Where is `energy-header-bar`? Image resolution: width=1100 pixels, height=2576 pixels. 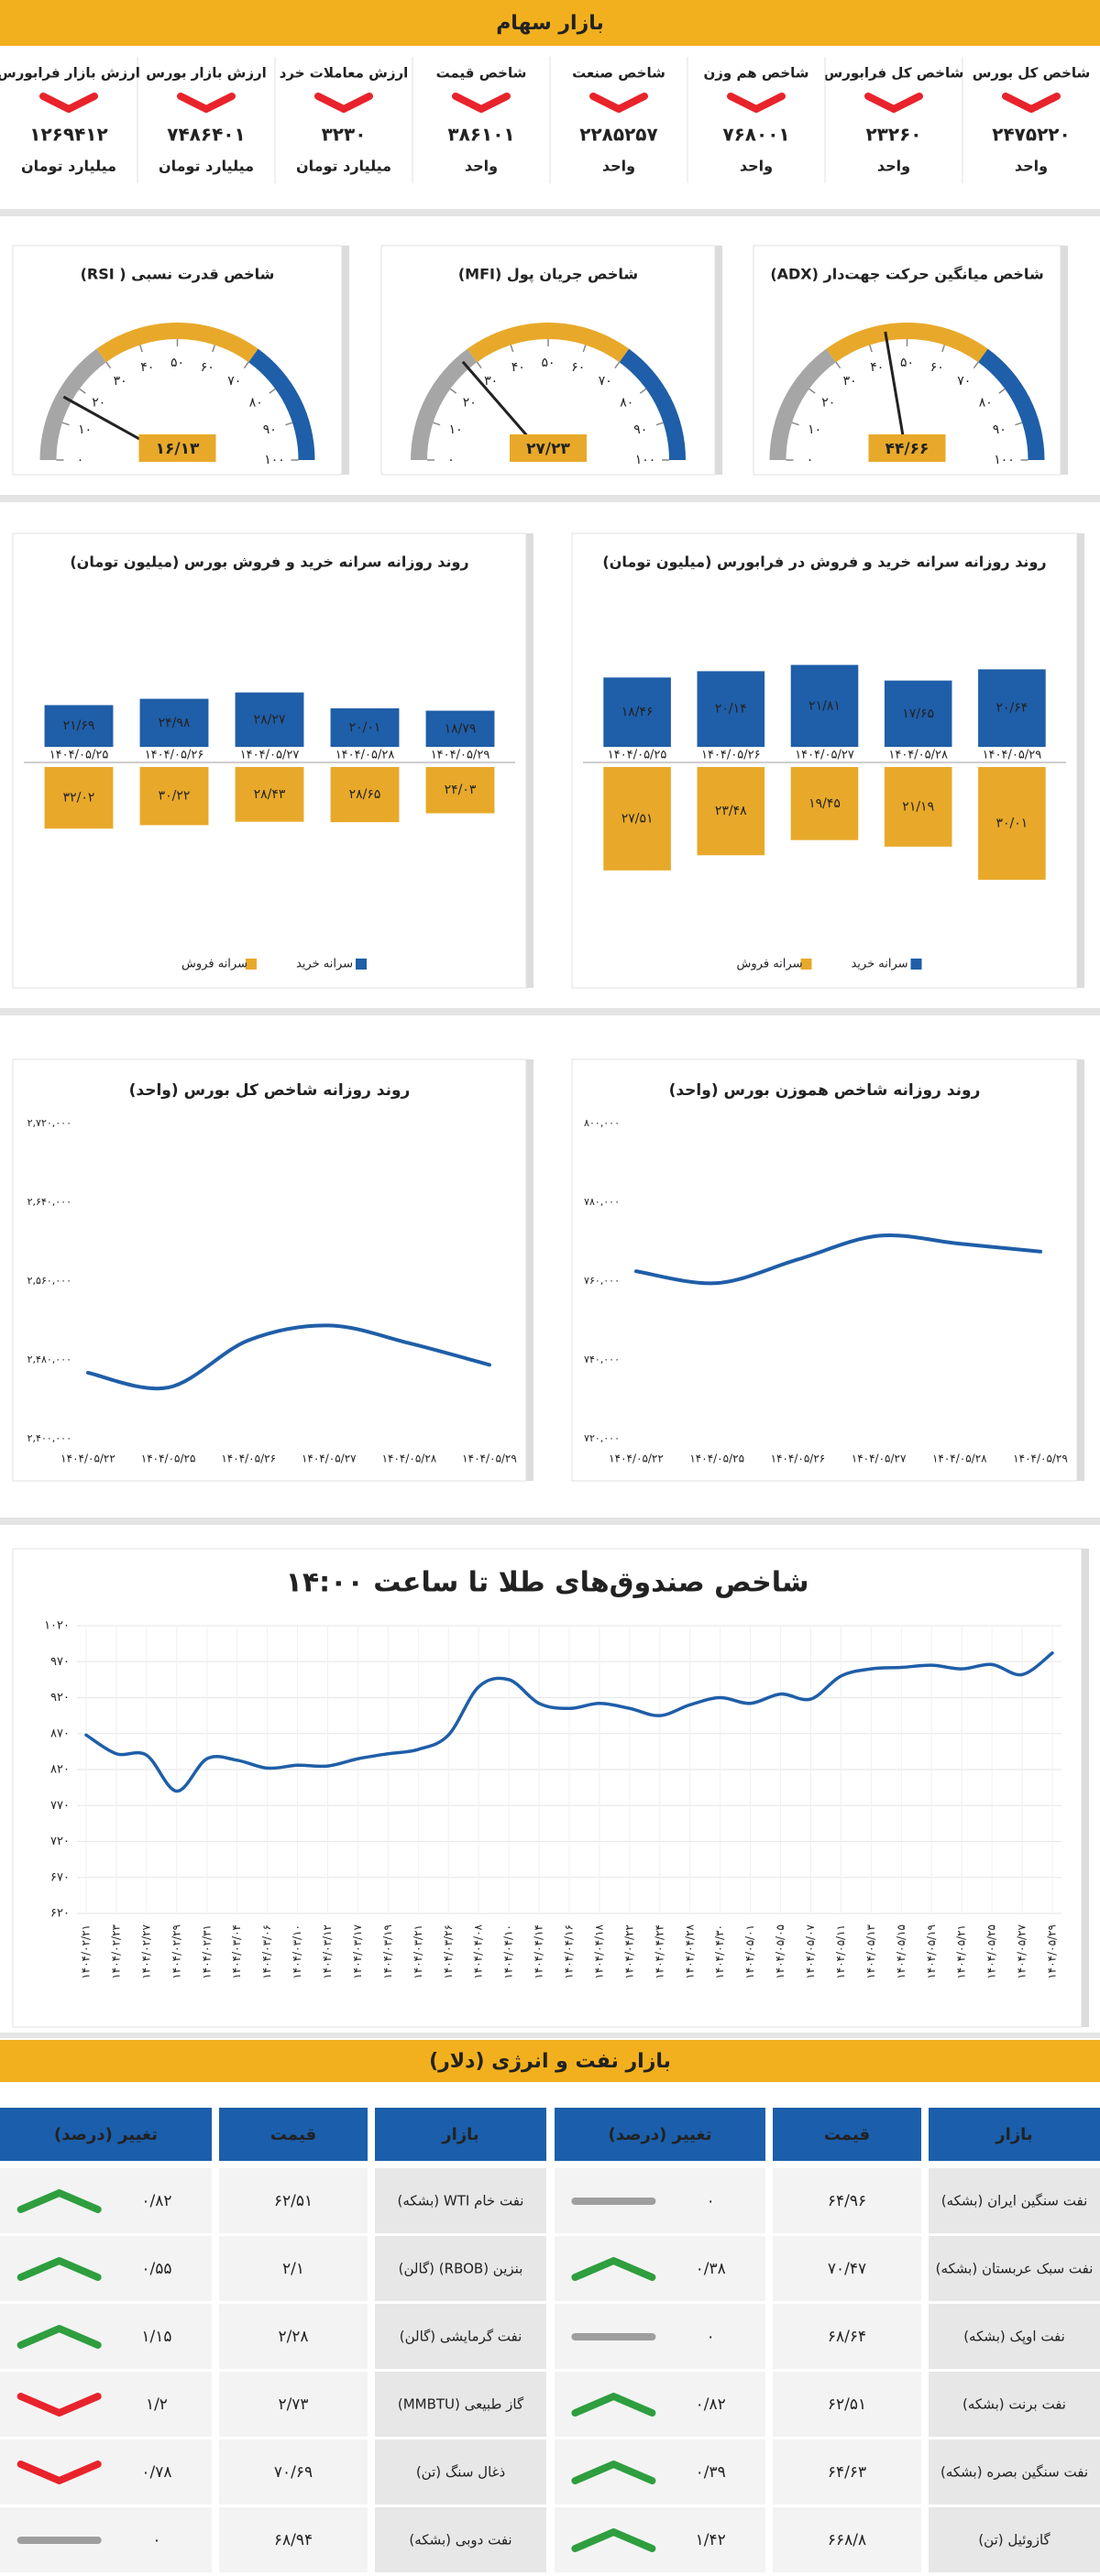
energy-header-bar is located at coordinates (550, 2061).